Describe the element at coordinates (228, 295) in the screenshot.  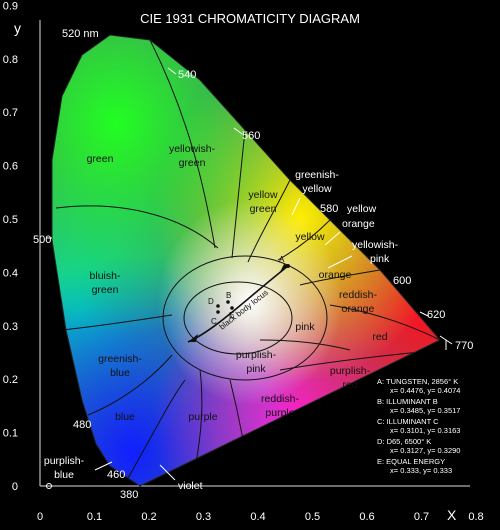
I see `point-b-label: B` at that location.